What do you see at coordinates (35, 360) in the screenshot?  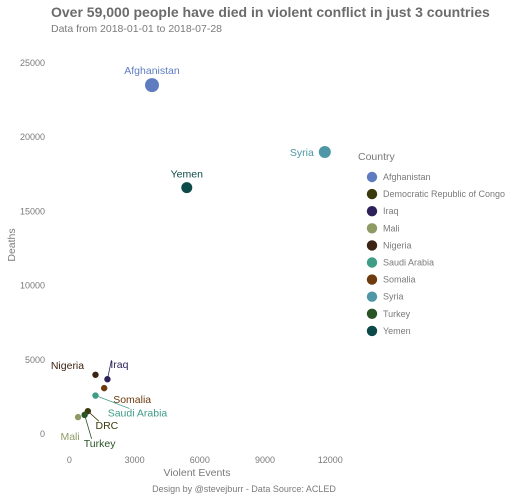 I see `y-tick-label: 5000` at bounding box center [35, 360].